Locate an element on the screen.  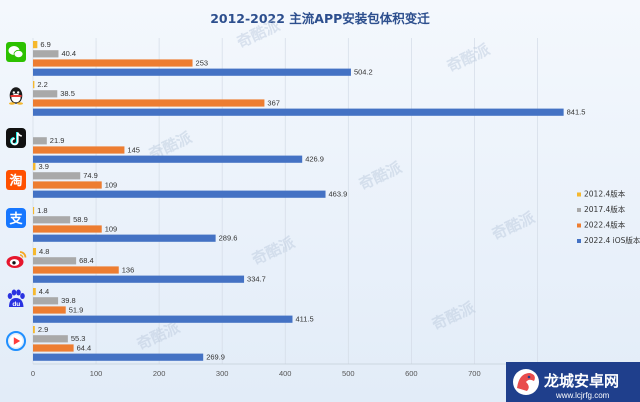
app-icons: 淘支 du is located at coordinates (16, 196).